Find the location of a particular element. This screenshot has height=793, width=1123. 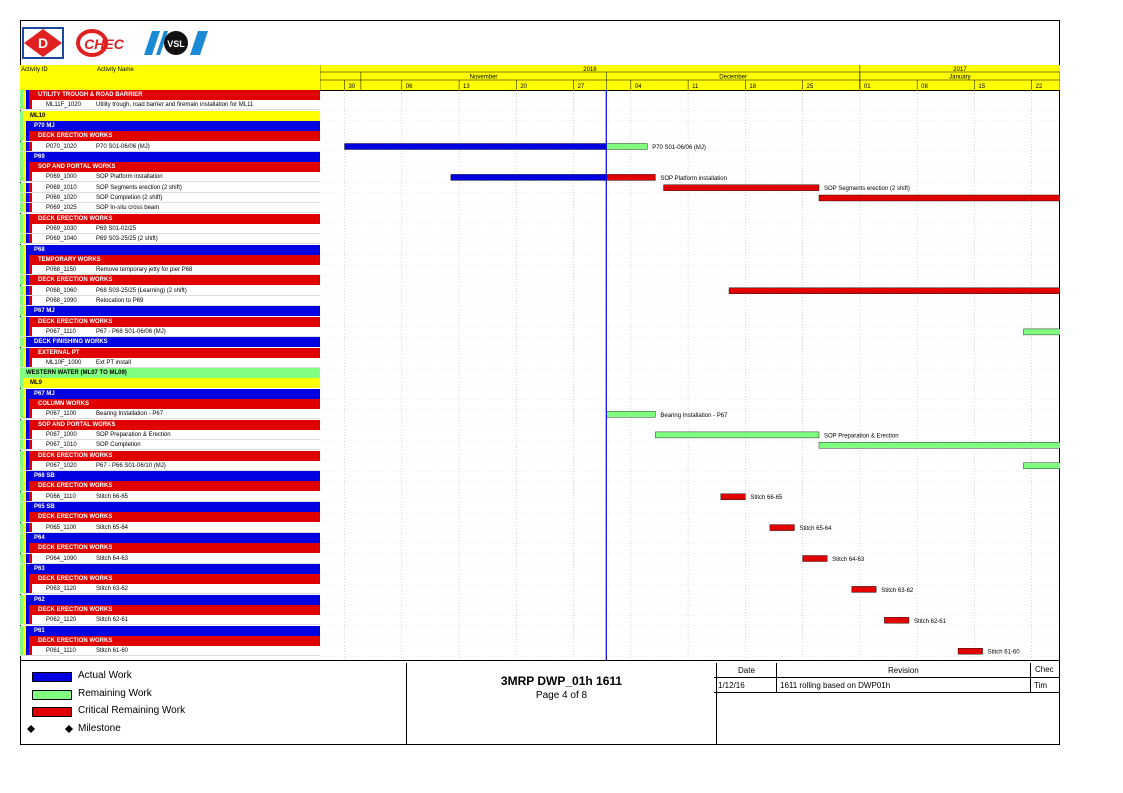

wbs-row: P64 is located at coordinates (170, 537).